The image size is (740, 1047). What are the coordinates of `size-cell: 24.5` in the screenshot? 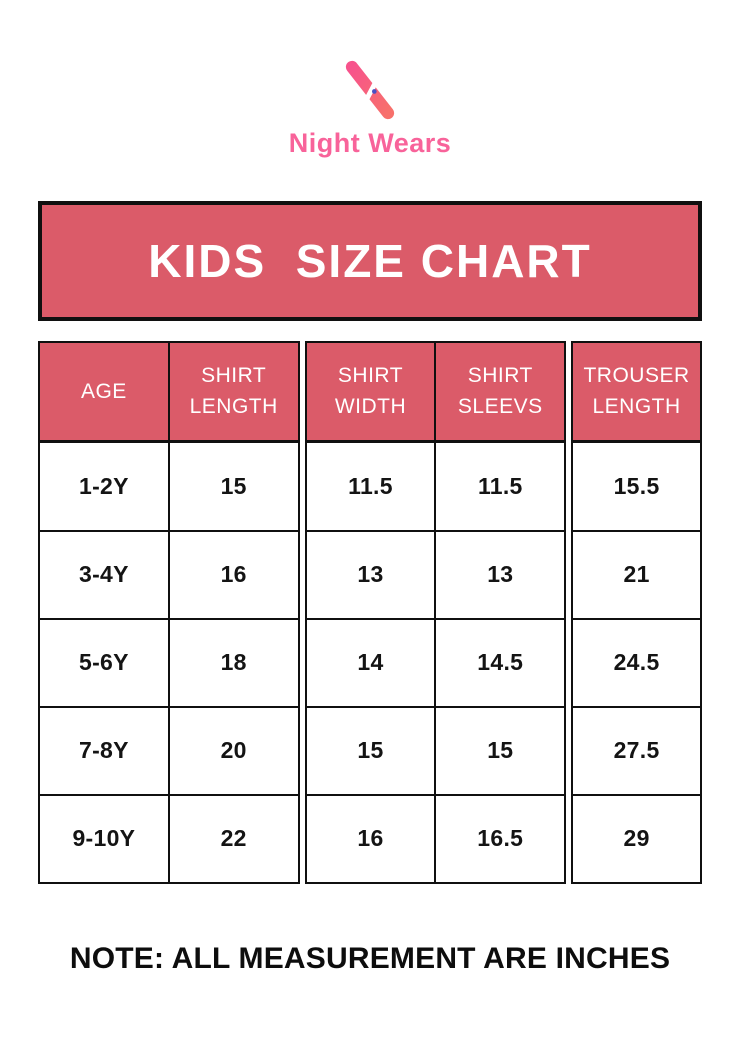 It's located at (636, 662).